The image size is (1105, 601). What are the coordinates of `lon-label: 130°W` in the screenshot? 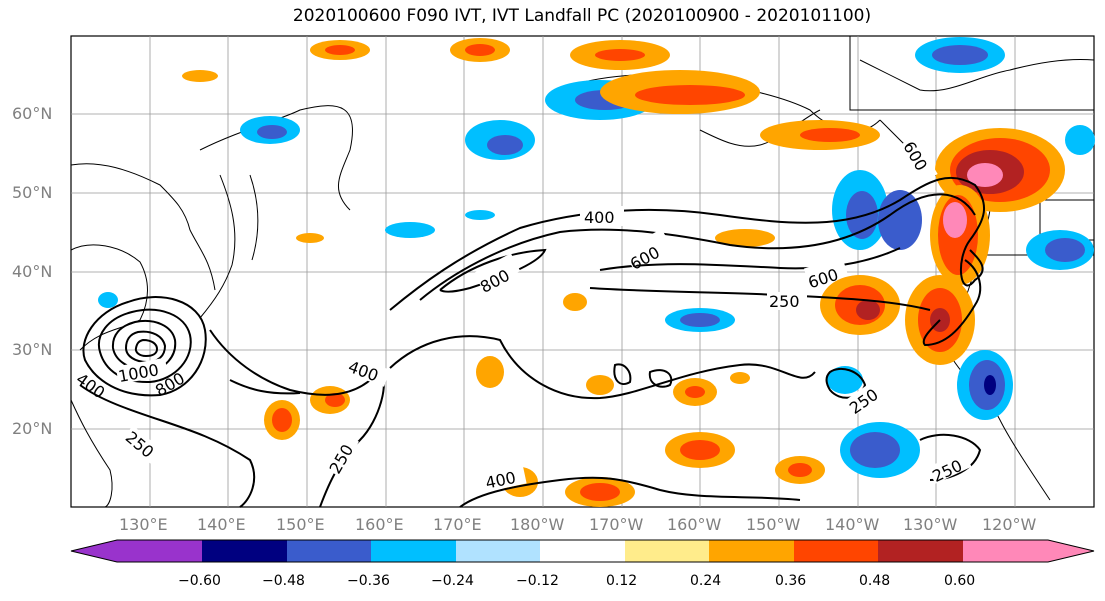 It's located at (930, 524).